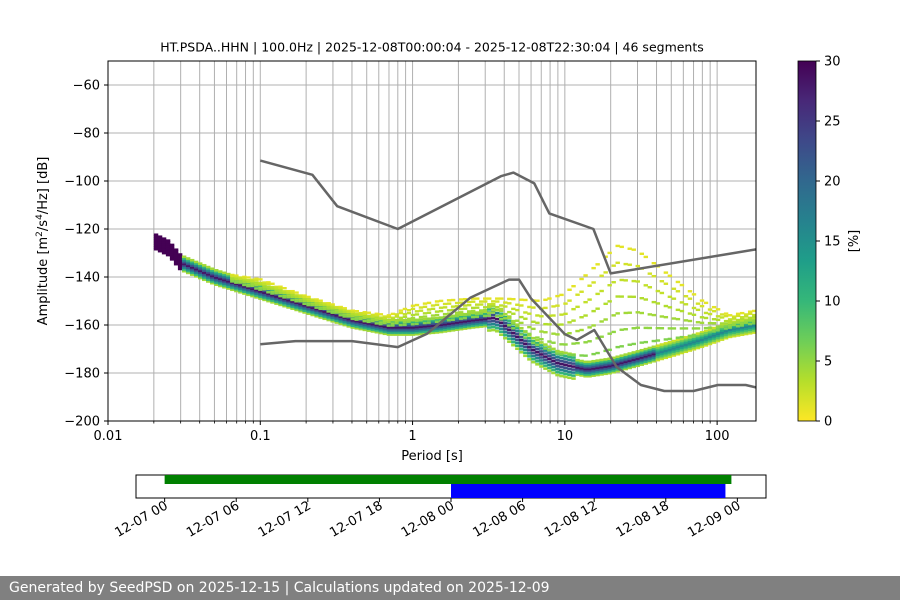 This screenshot has height=600, width=900. I want to click on colorbar-tick-label: 5, so click(828, 362).